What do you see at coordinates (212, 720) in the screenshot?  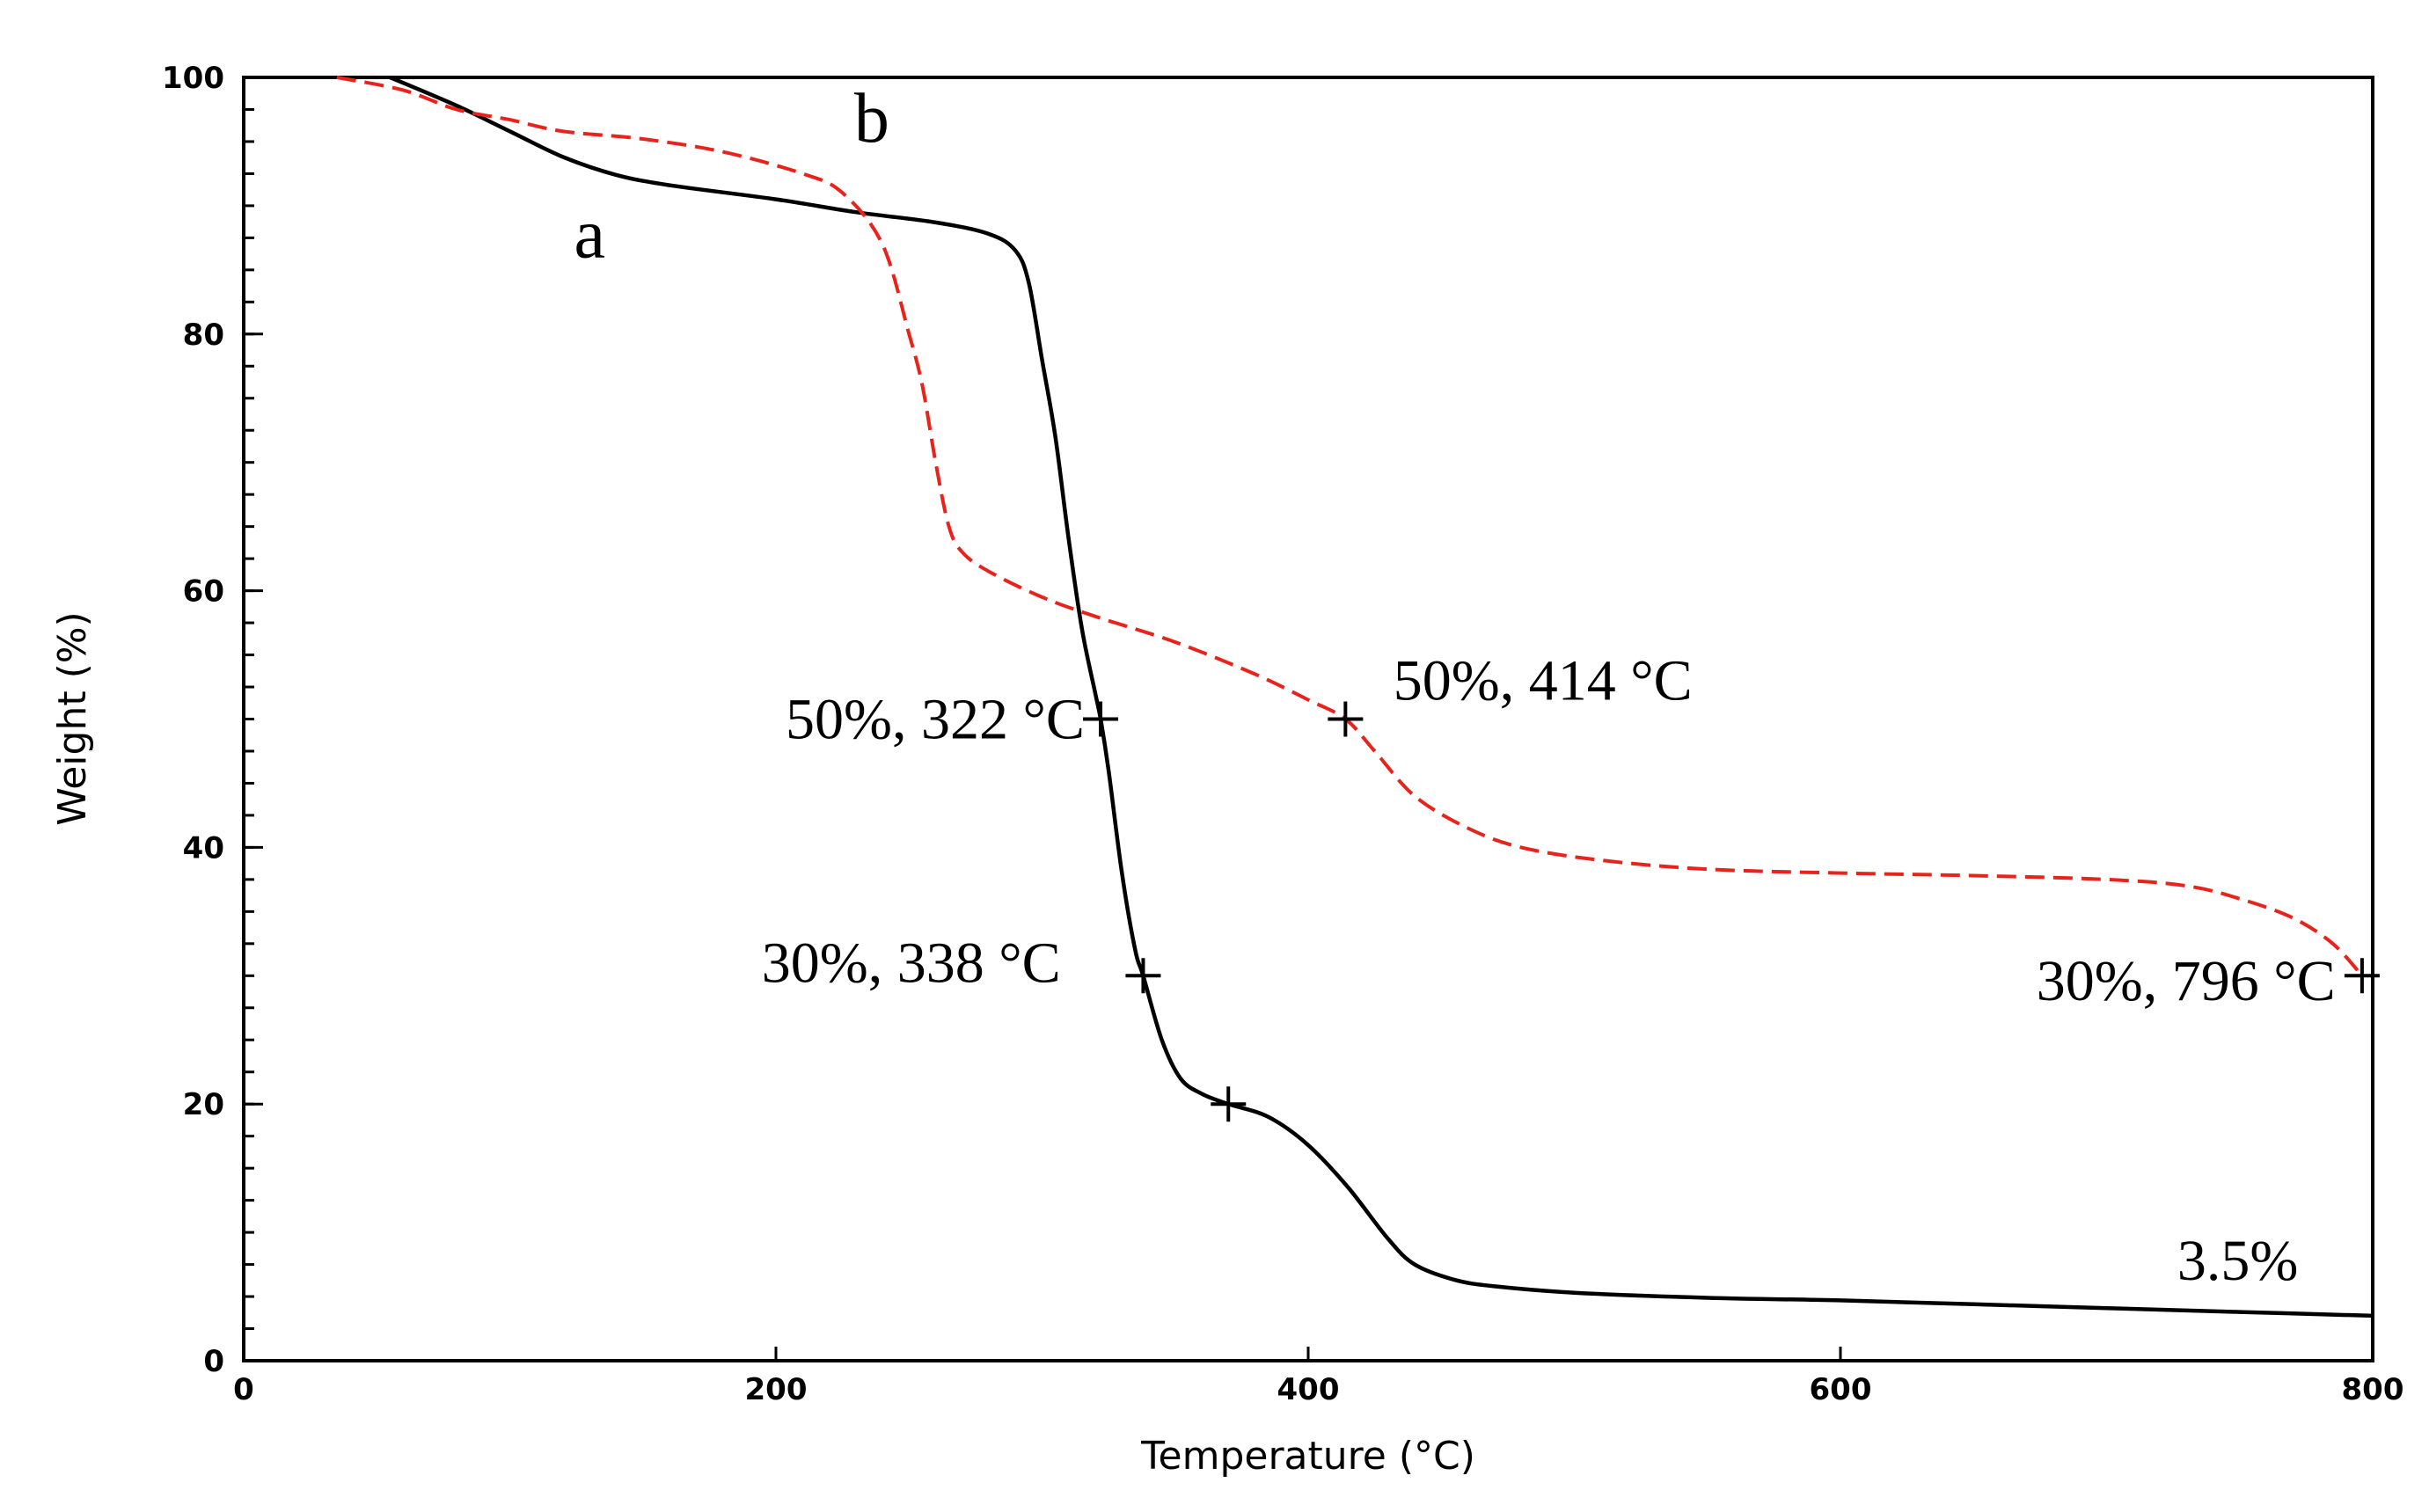 I see `y-axis-ticks: 0 20 40 60 80 100` at bounding box center [212, 720].